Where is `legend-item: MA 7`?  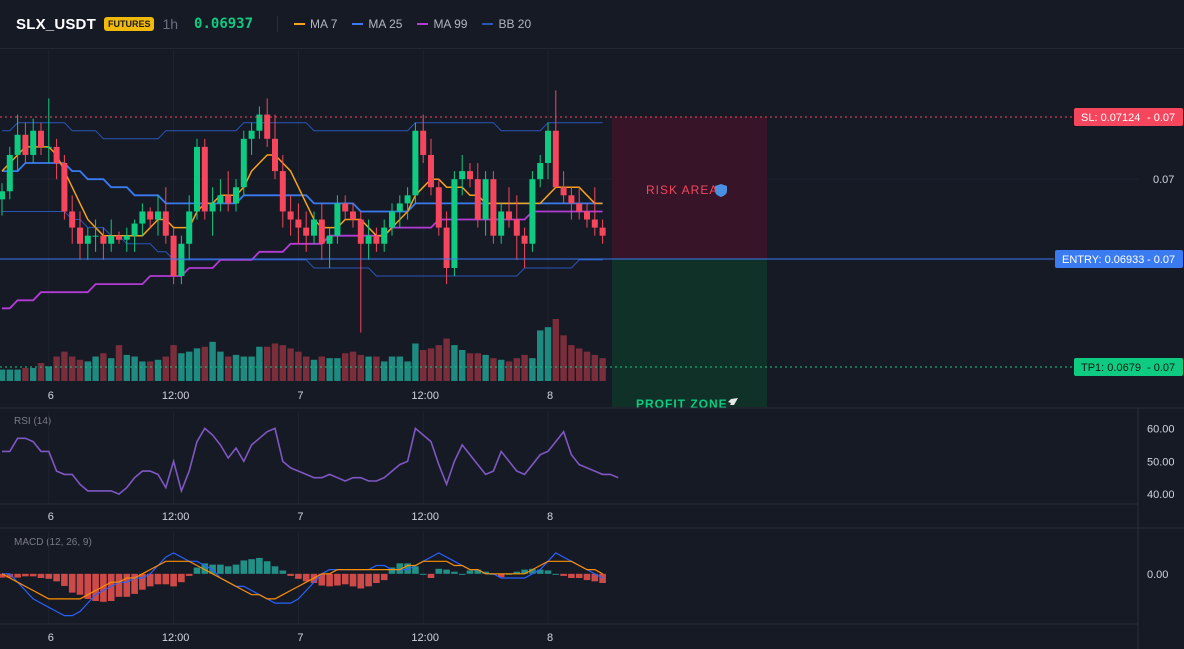
legend-item: MA 7 is located at coordinates (315, 24).